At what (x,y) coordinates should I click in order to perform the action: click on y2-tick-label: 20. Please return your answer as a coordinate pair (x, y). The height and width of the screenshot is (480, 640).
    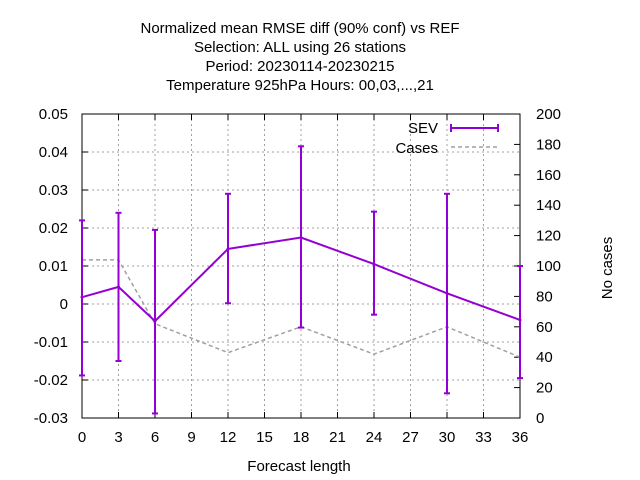
    Looking at the image, I should click on (544, 388).